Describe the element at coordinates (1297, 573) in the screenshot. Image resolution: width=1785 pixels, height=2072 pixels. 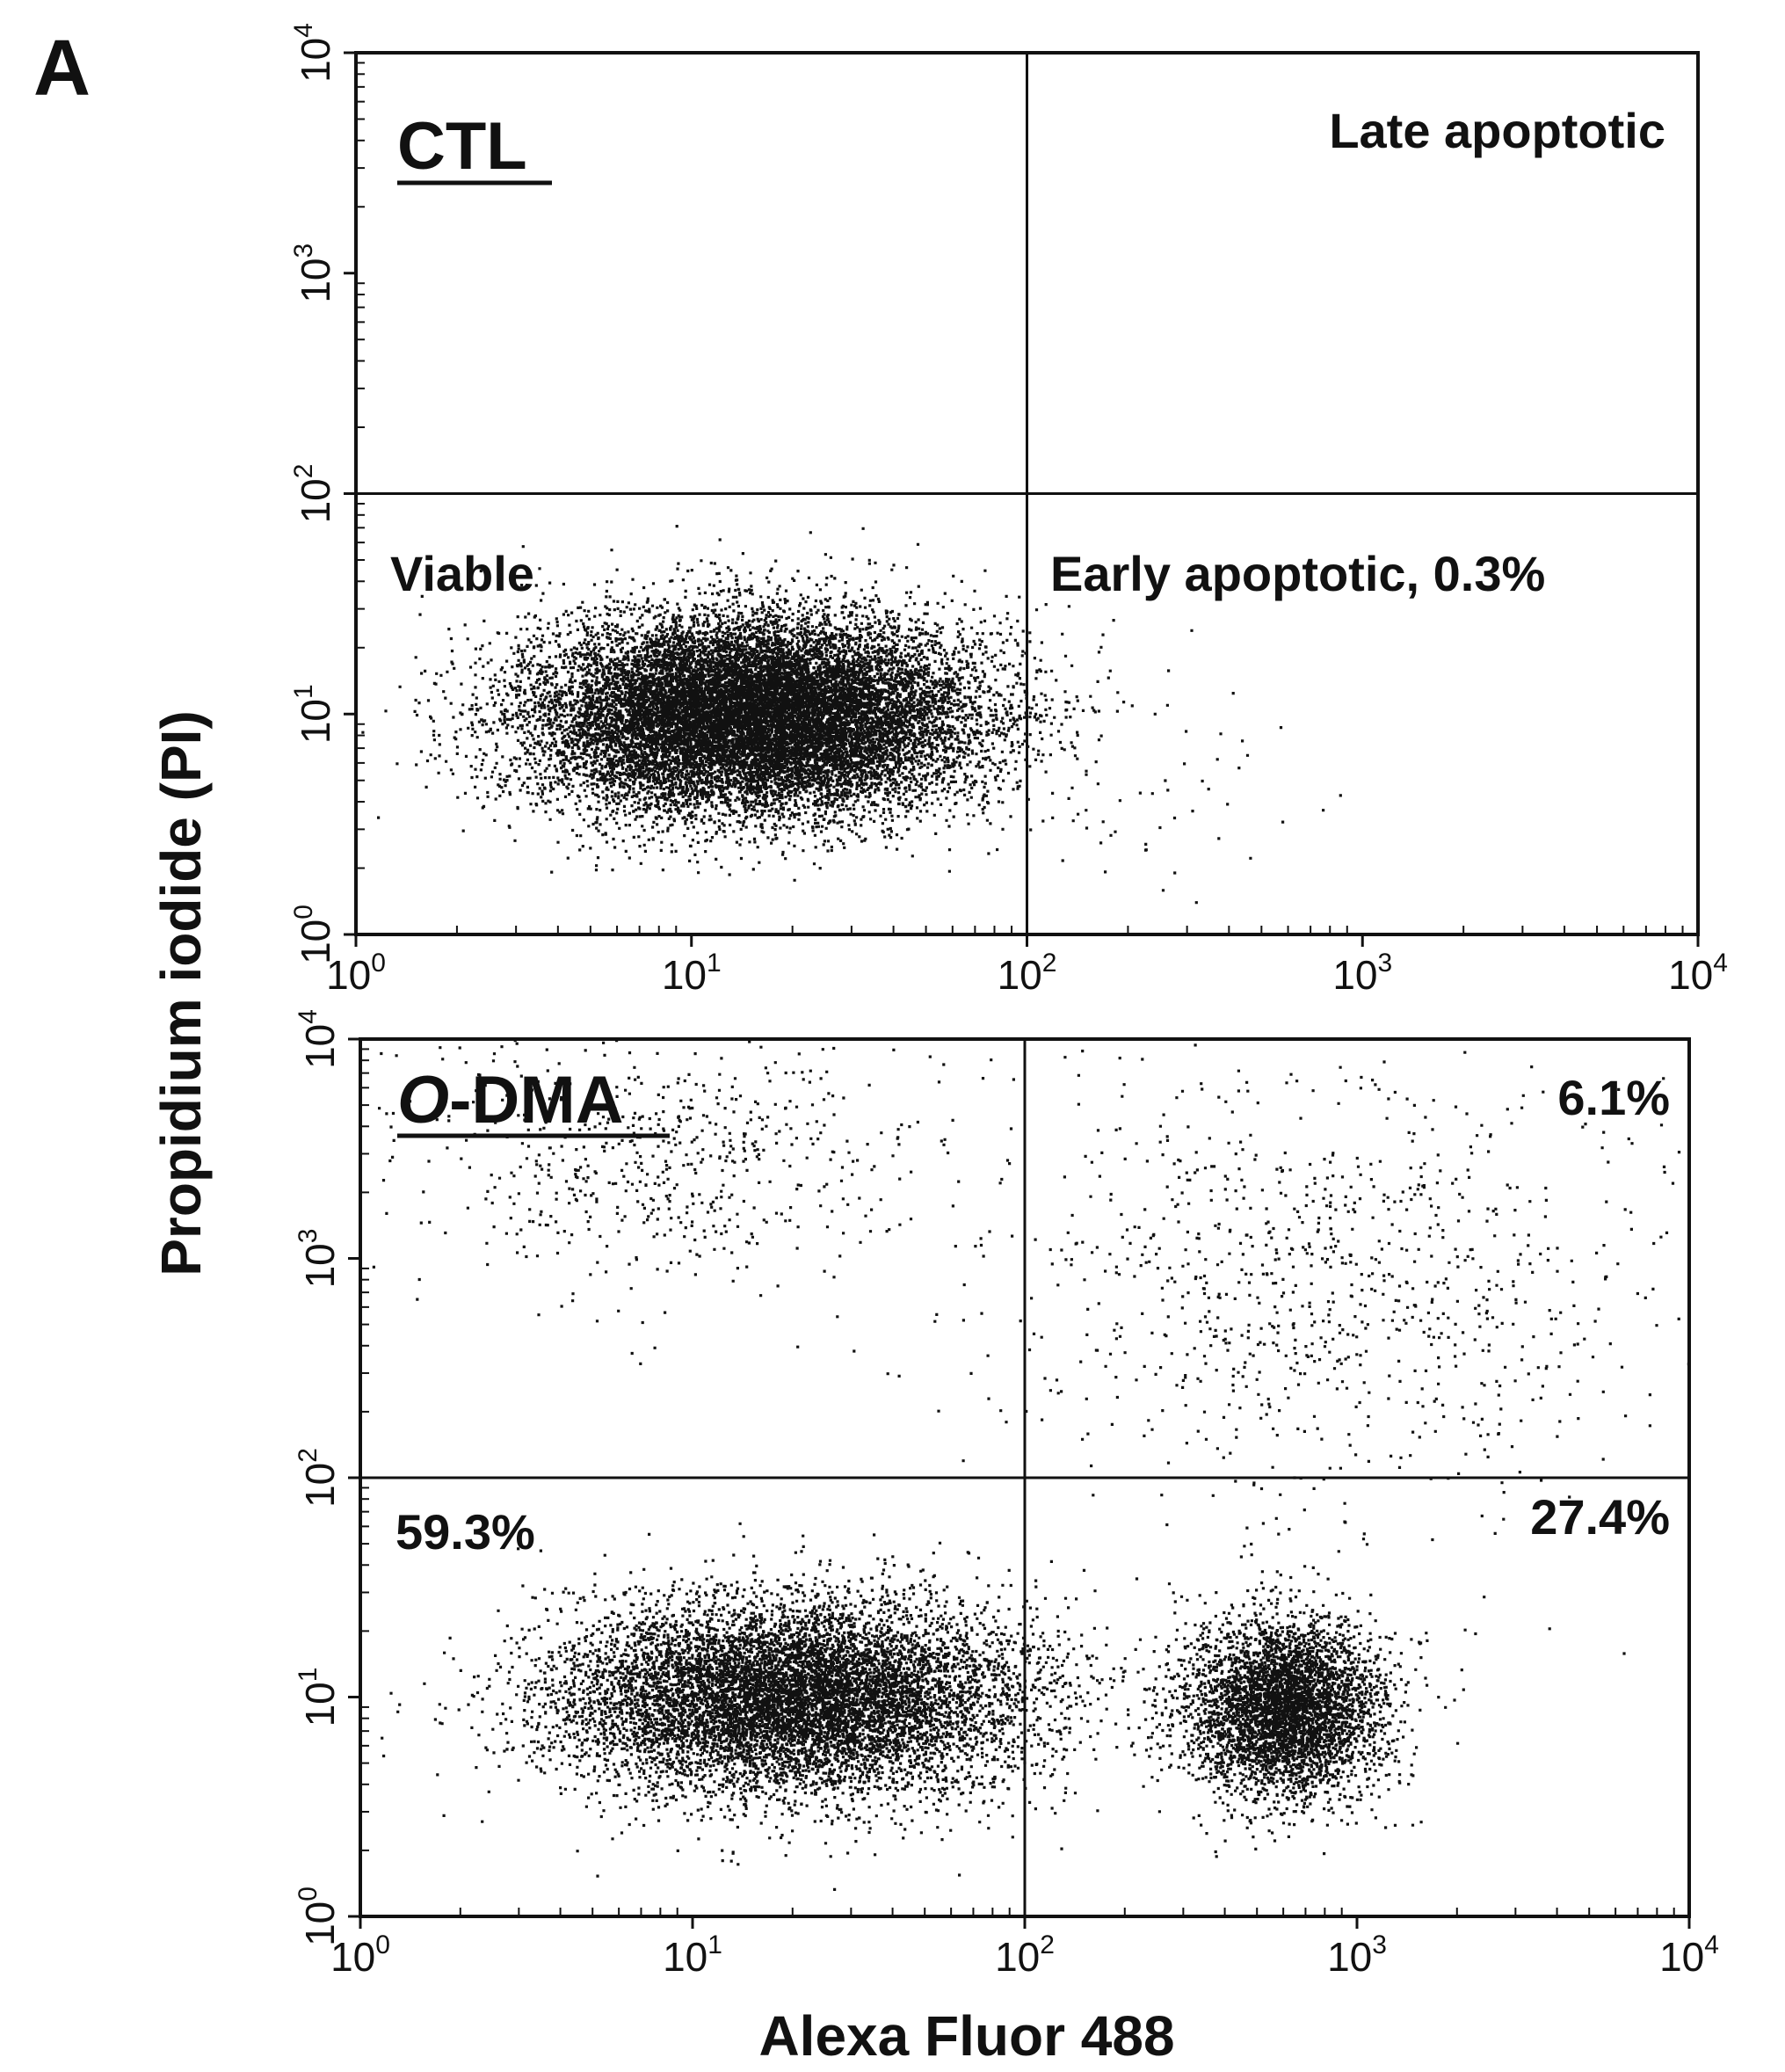
I see `ctl-label-early-apoptotic: Early apoptotic, 0.3%` at that location.